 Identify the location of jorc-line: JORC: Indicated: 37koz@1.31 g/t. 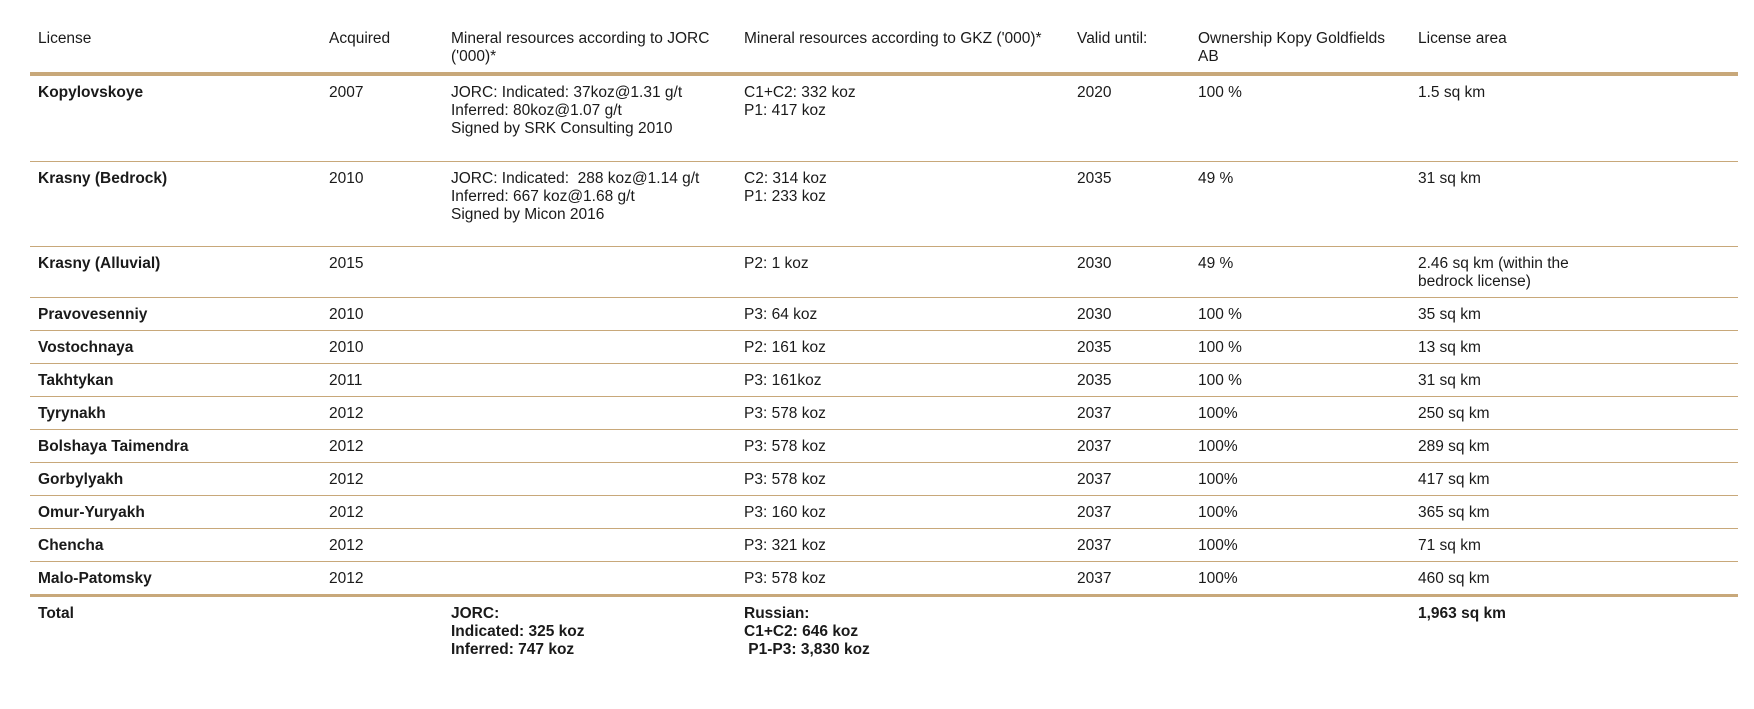
(567, 92).